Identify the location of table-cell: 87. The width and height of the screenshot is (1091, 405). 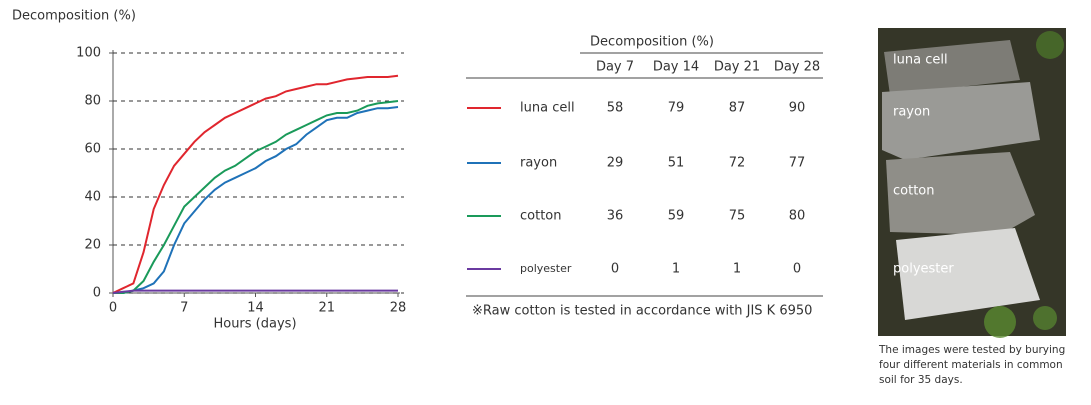
(737, 108).